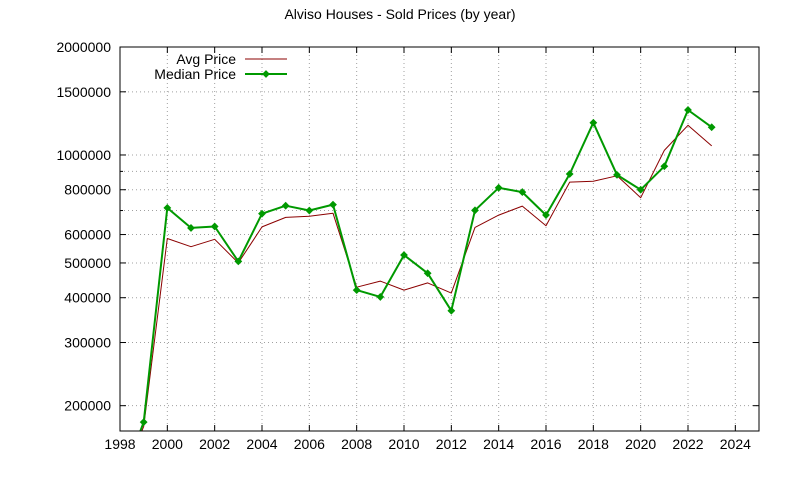 This screenshot has height=480, width=800. What do you see at coordinates (309, 444) in the screenshot?
I see `x-tick-label: 2006` at bounding box center [309, 444].